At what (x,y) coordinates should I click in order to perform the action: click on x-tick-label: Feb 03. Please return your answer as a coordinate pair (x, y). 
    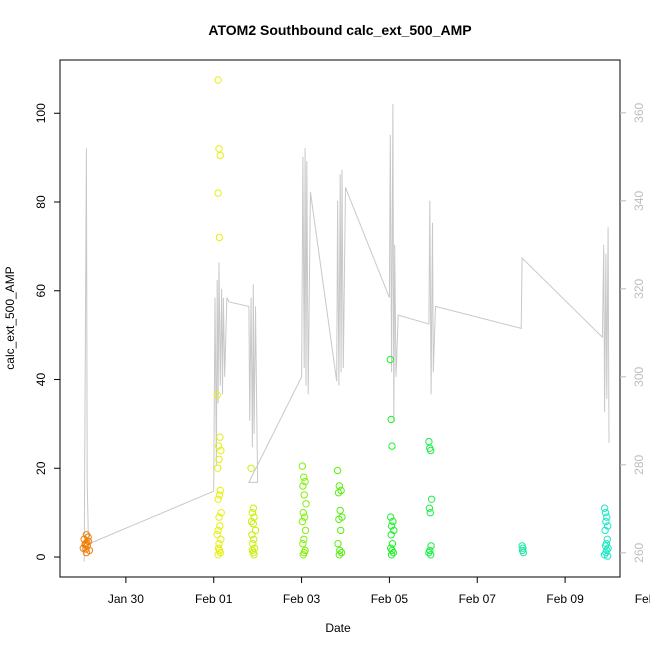
    Looking at the image, I should click on (302, 599).